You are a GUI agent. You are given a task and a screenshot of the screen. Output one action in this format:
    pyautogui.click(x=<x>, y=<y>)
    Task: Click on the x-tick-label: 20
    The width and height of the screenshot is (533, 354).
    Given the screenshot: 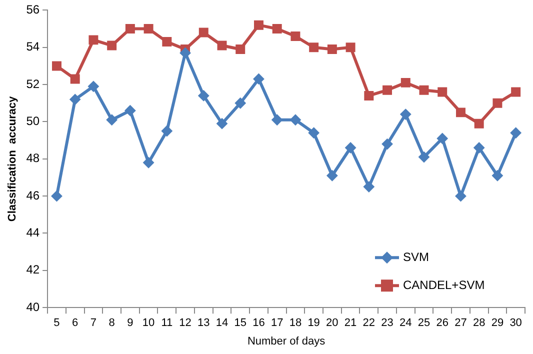 What is the action you would take?
    pyautogui.click(x=332, y=323)
    